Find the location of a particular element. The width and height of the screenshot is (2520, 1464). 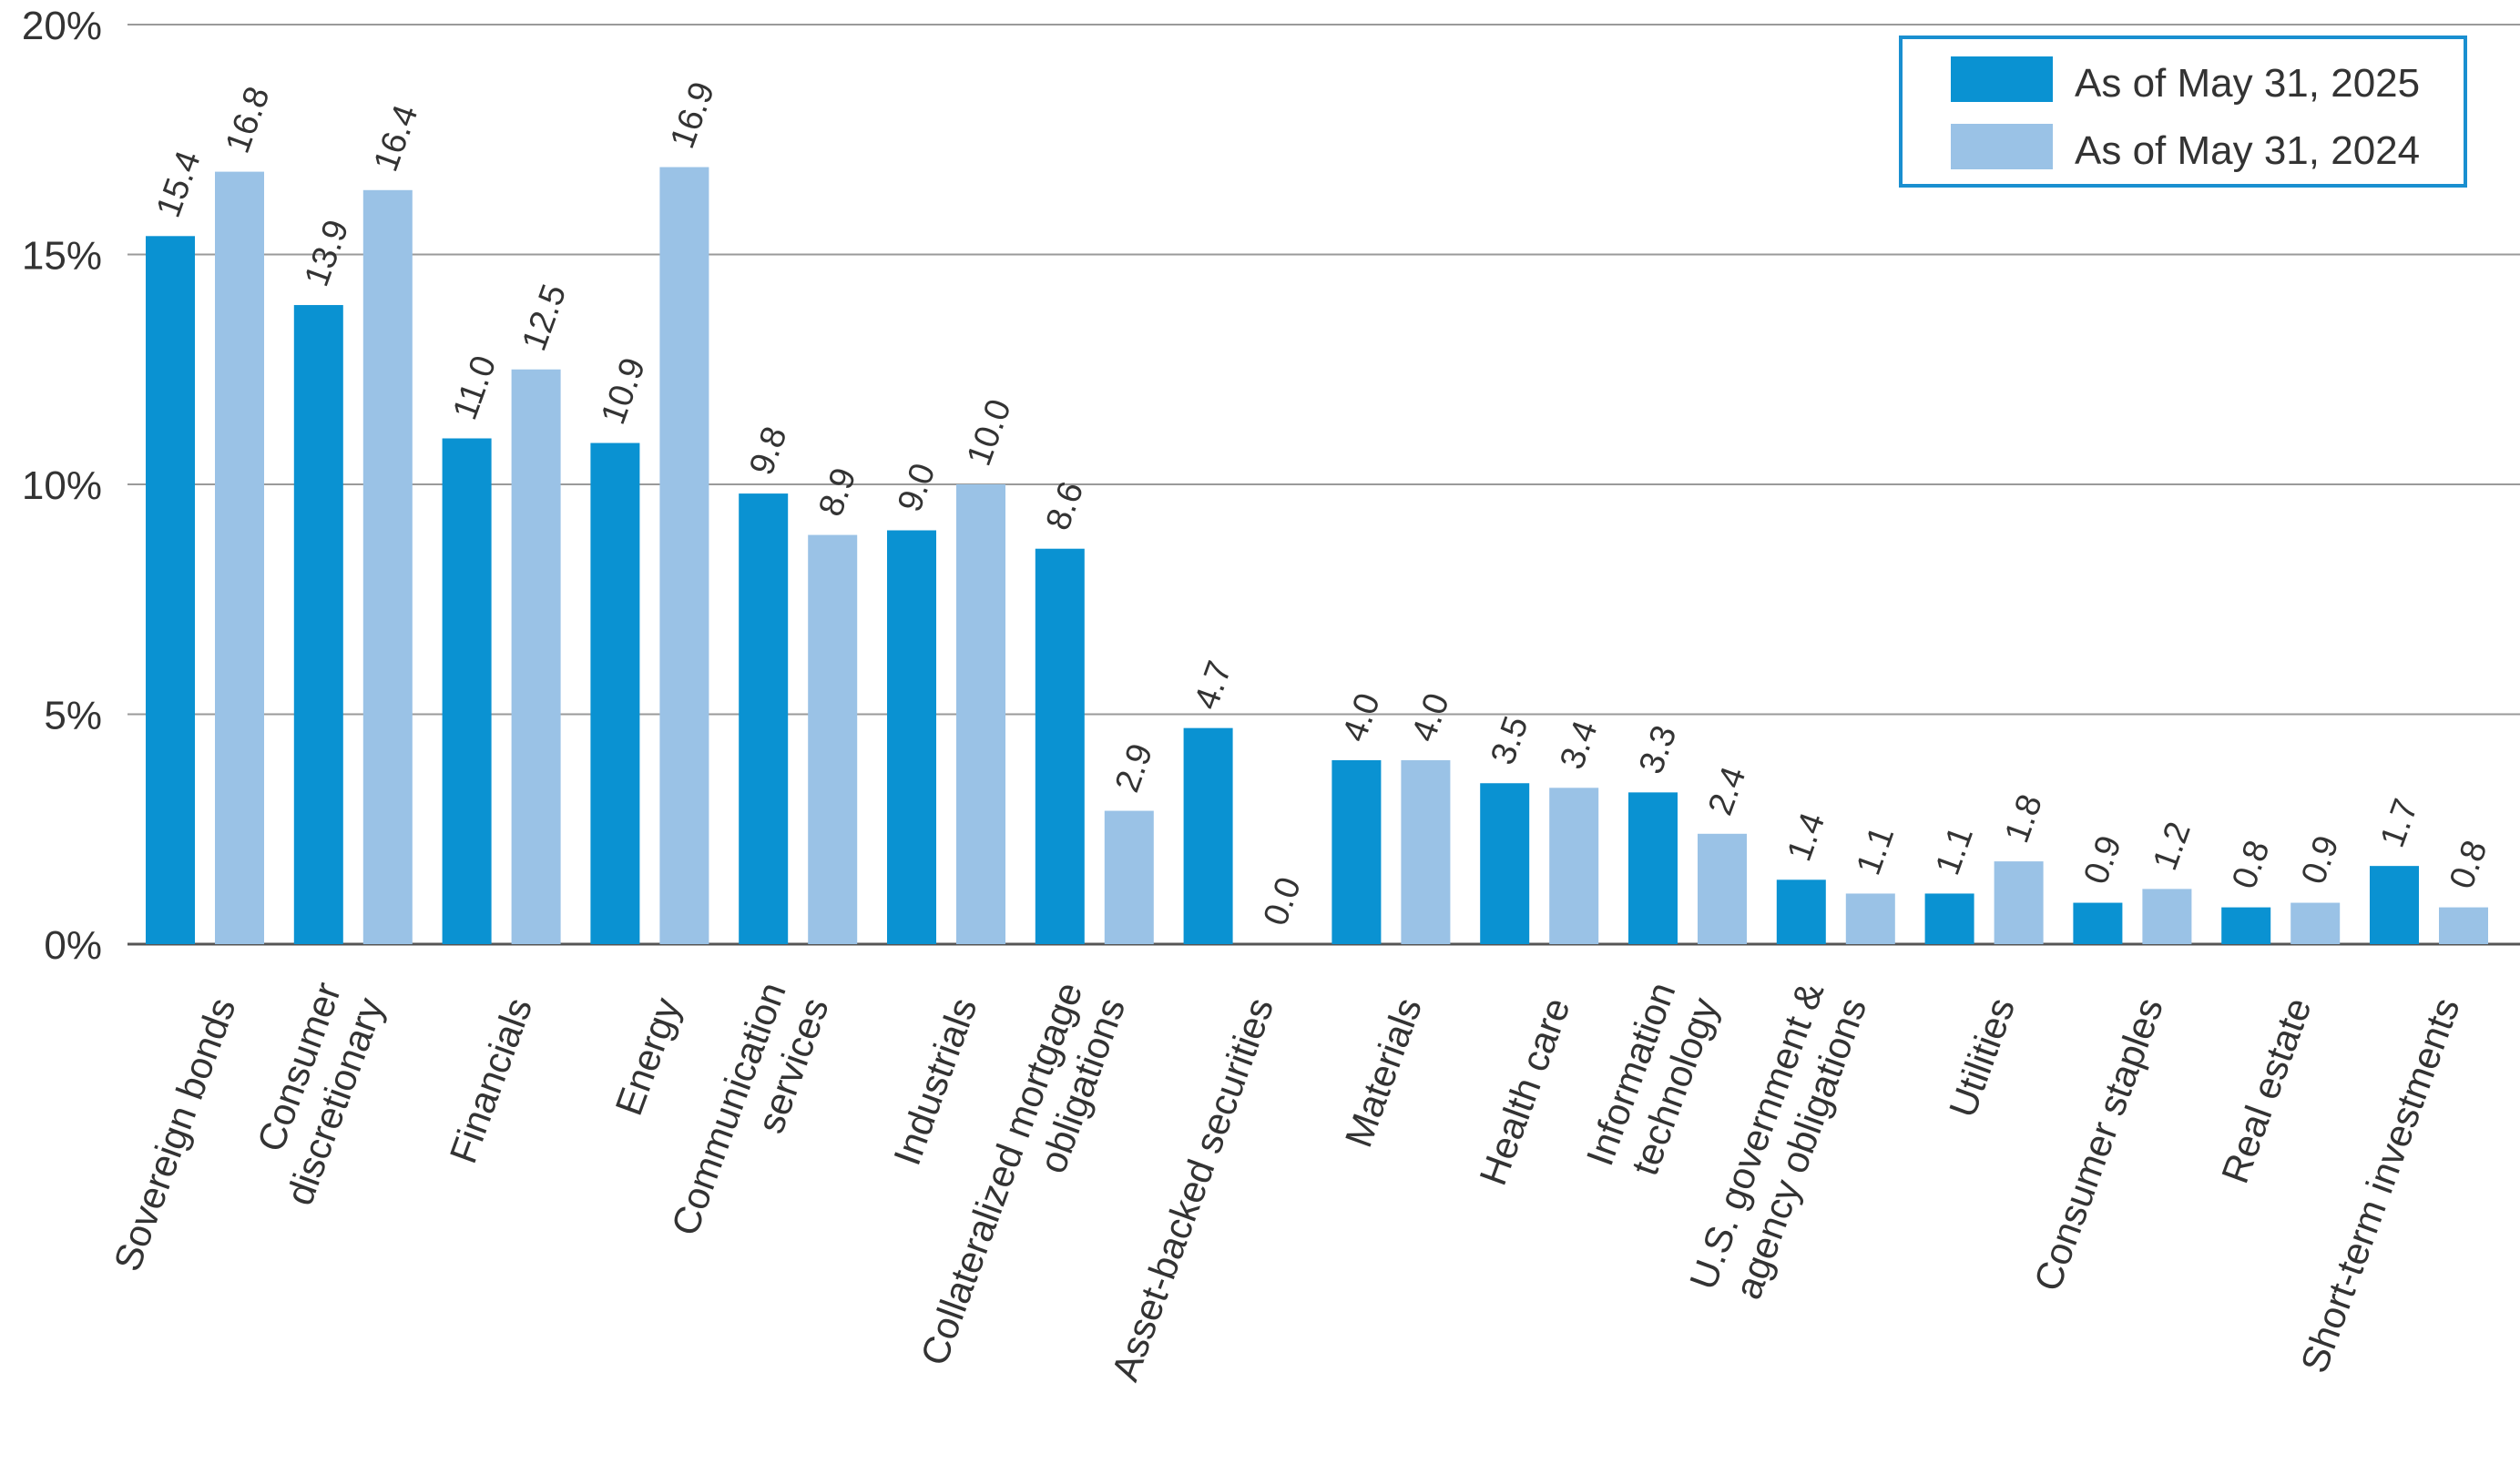

category-label-line: Industrials is located at coordinates (935, 1081).